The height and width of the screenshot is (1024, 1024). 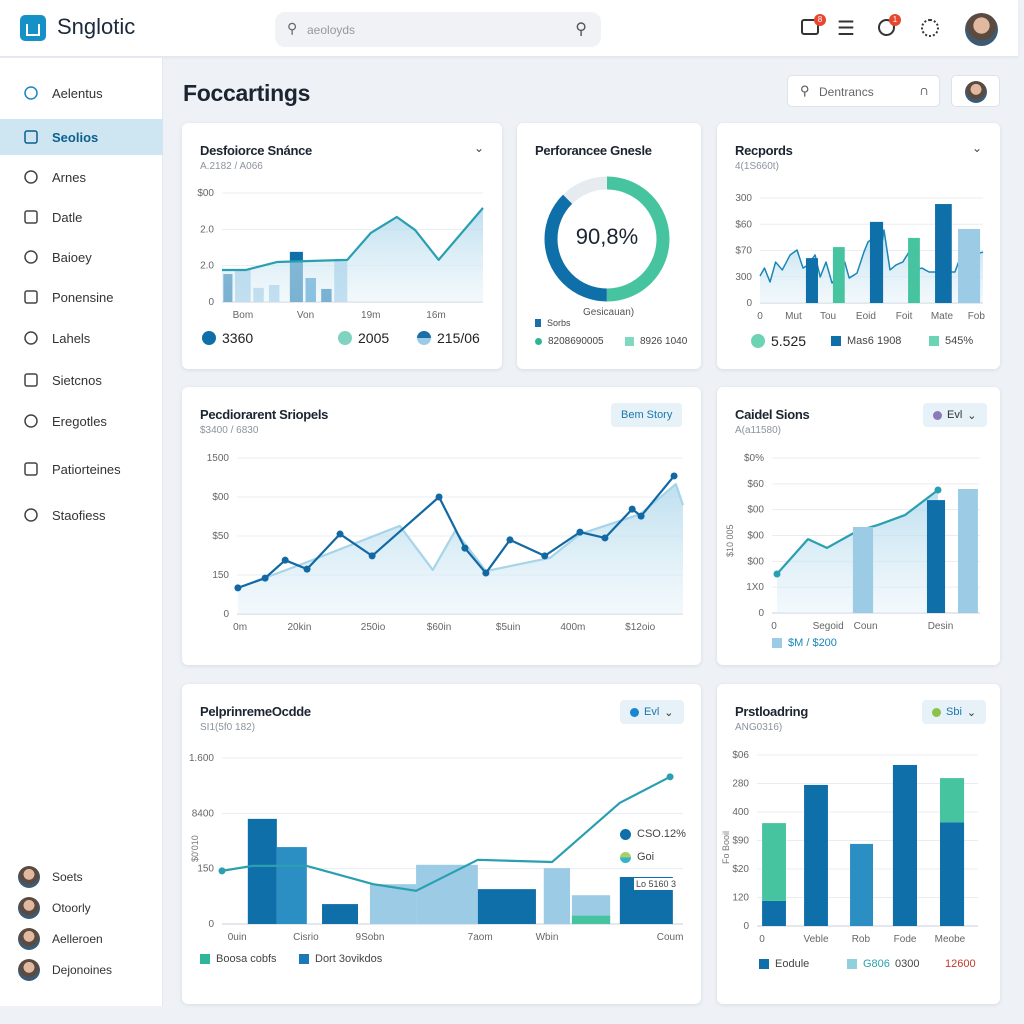 What do you see at coordinates (812, 643) in the screenshot?
I see `legend-label: $M / $200` at bounding box center [812, 643].